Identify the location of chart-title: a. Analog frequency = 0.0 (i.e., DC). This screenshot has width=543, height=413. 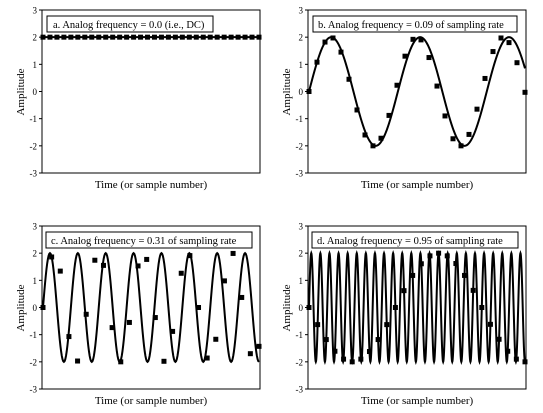
(129, 25).